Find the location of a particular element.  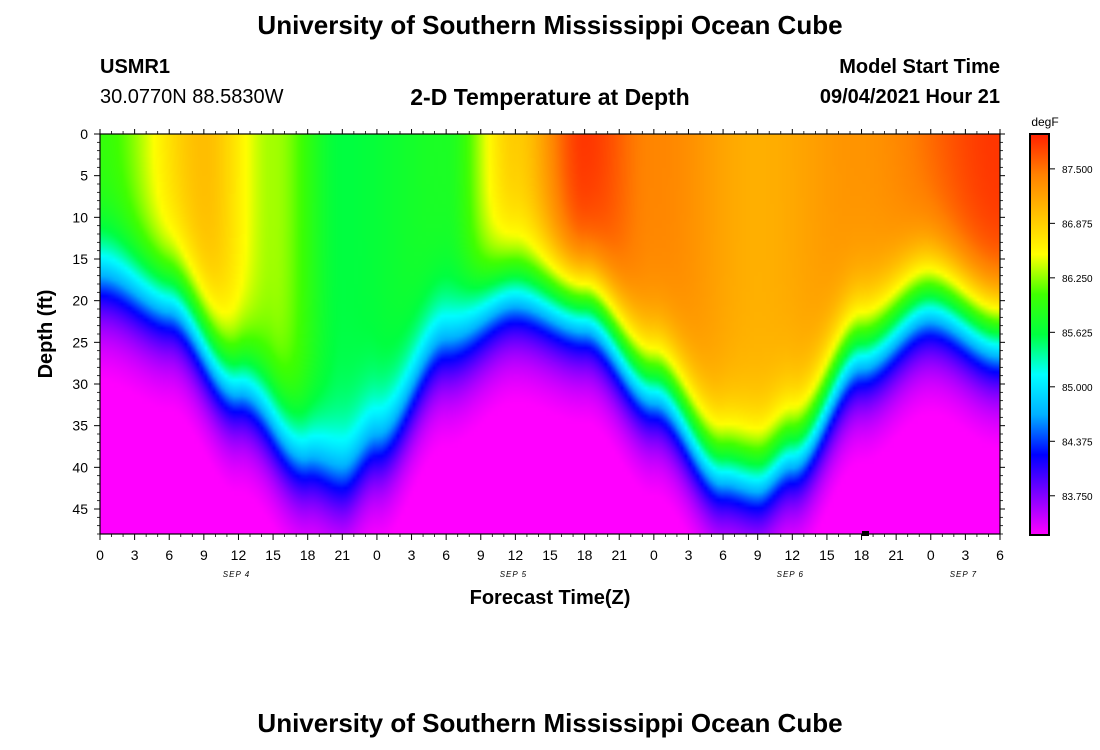

y-tick-label: 35 is located at coordinates (80, 426).